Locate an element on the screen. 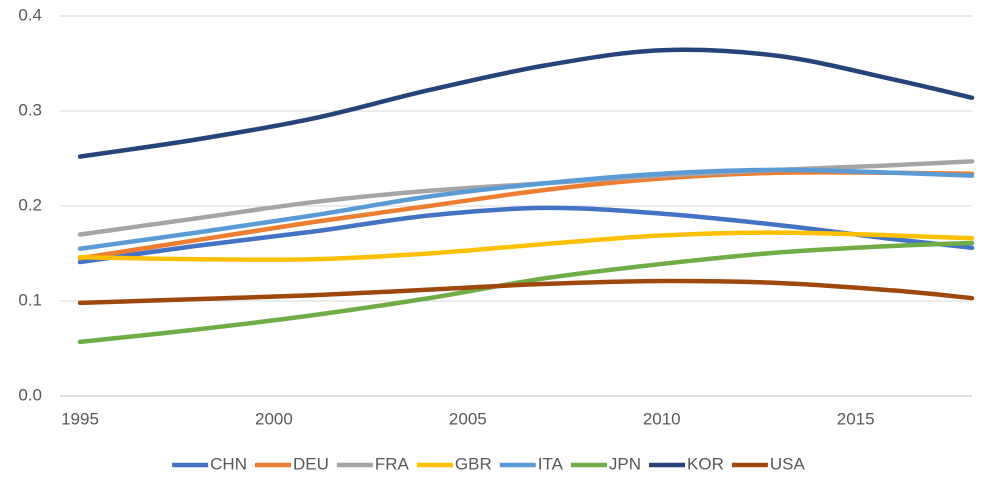 The image size is (985, 481). x-tick-label: 2000 is located at coordinates (274, 418).